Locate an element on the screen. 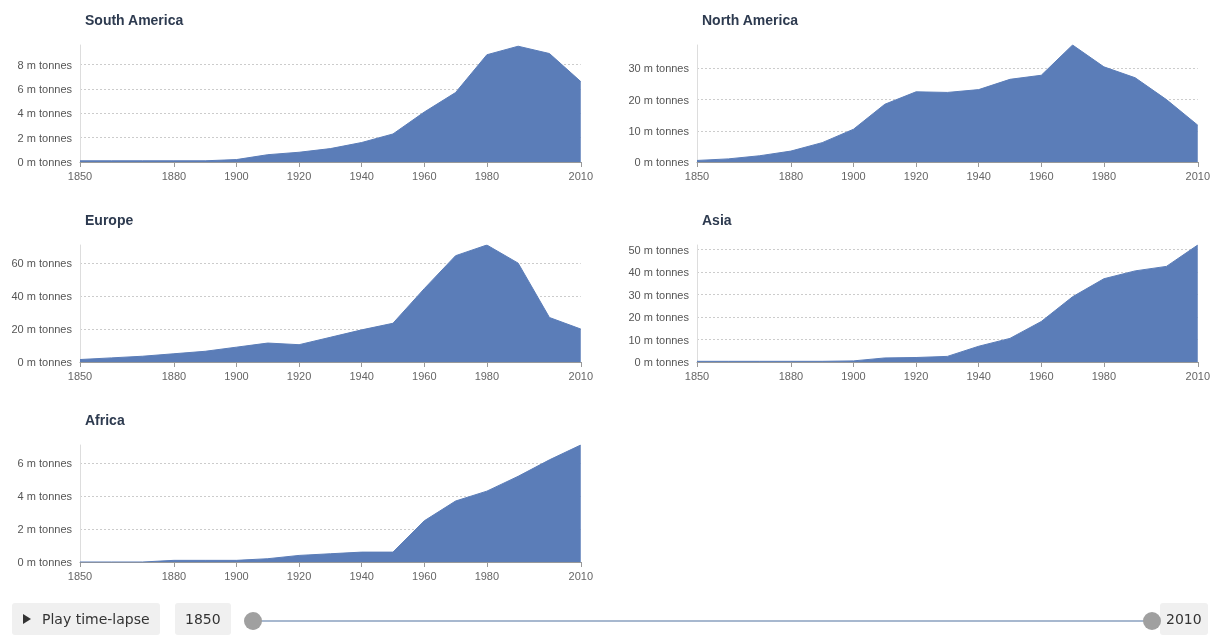 This screenshot has height=635, width=1213. y-tick-label: 8 m tonnes is located at coordinates (45, 64).